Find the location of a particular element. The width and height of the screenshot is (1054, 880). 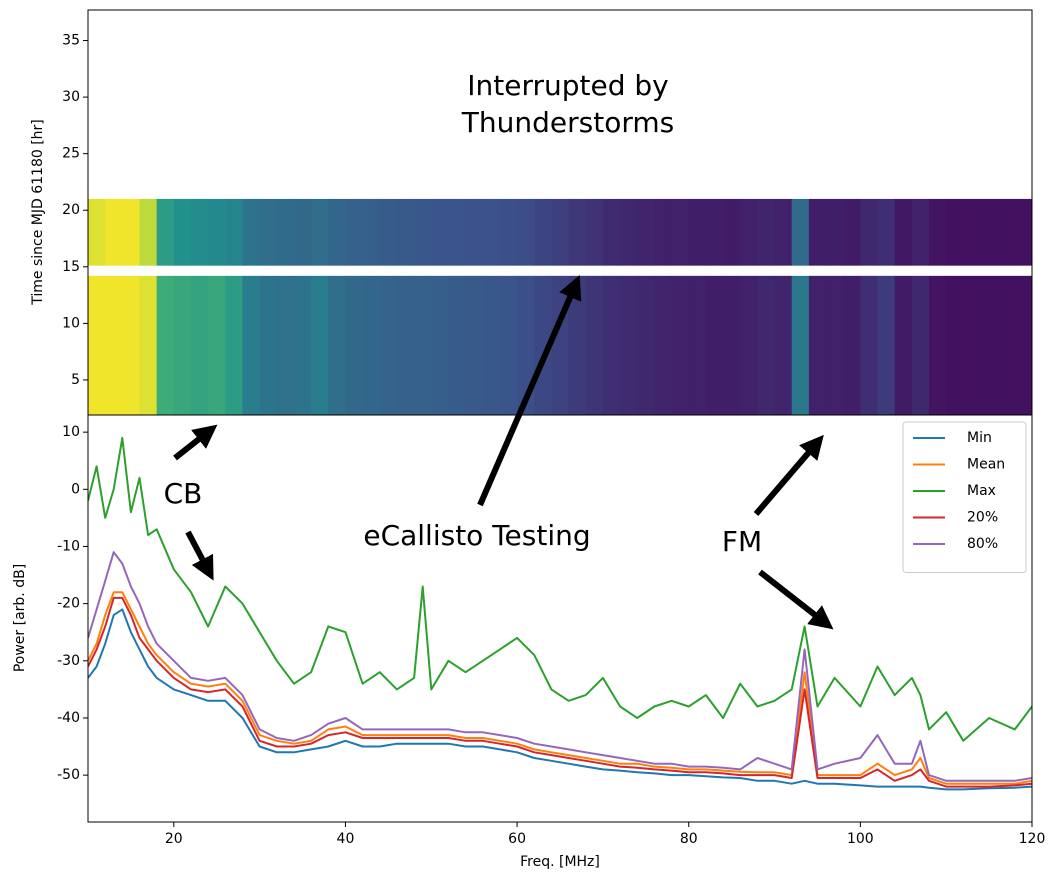

legend-label: Max is located at coordinates (981, 491).